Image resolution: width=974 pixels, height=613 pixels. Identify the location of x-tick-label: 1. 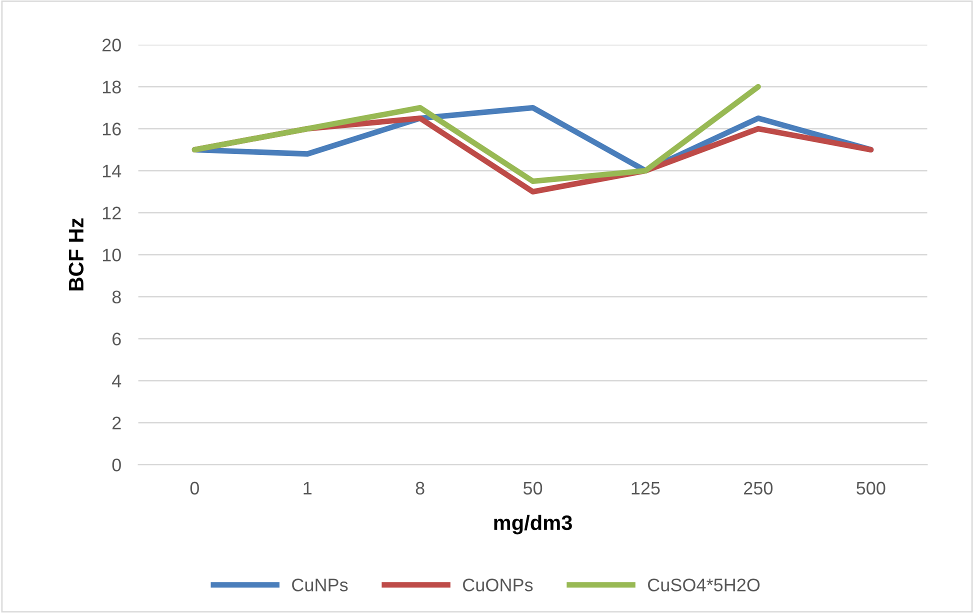
(308, 488).